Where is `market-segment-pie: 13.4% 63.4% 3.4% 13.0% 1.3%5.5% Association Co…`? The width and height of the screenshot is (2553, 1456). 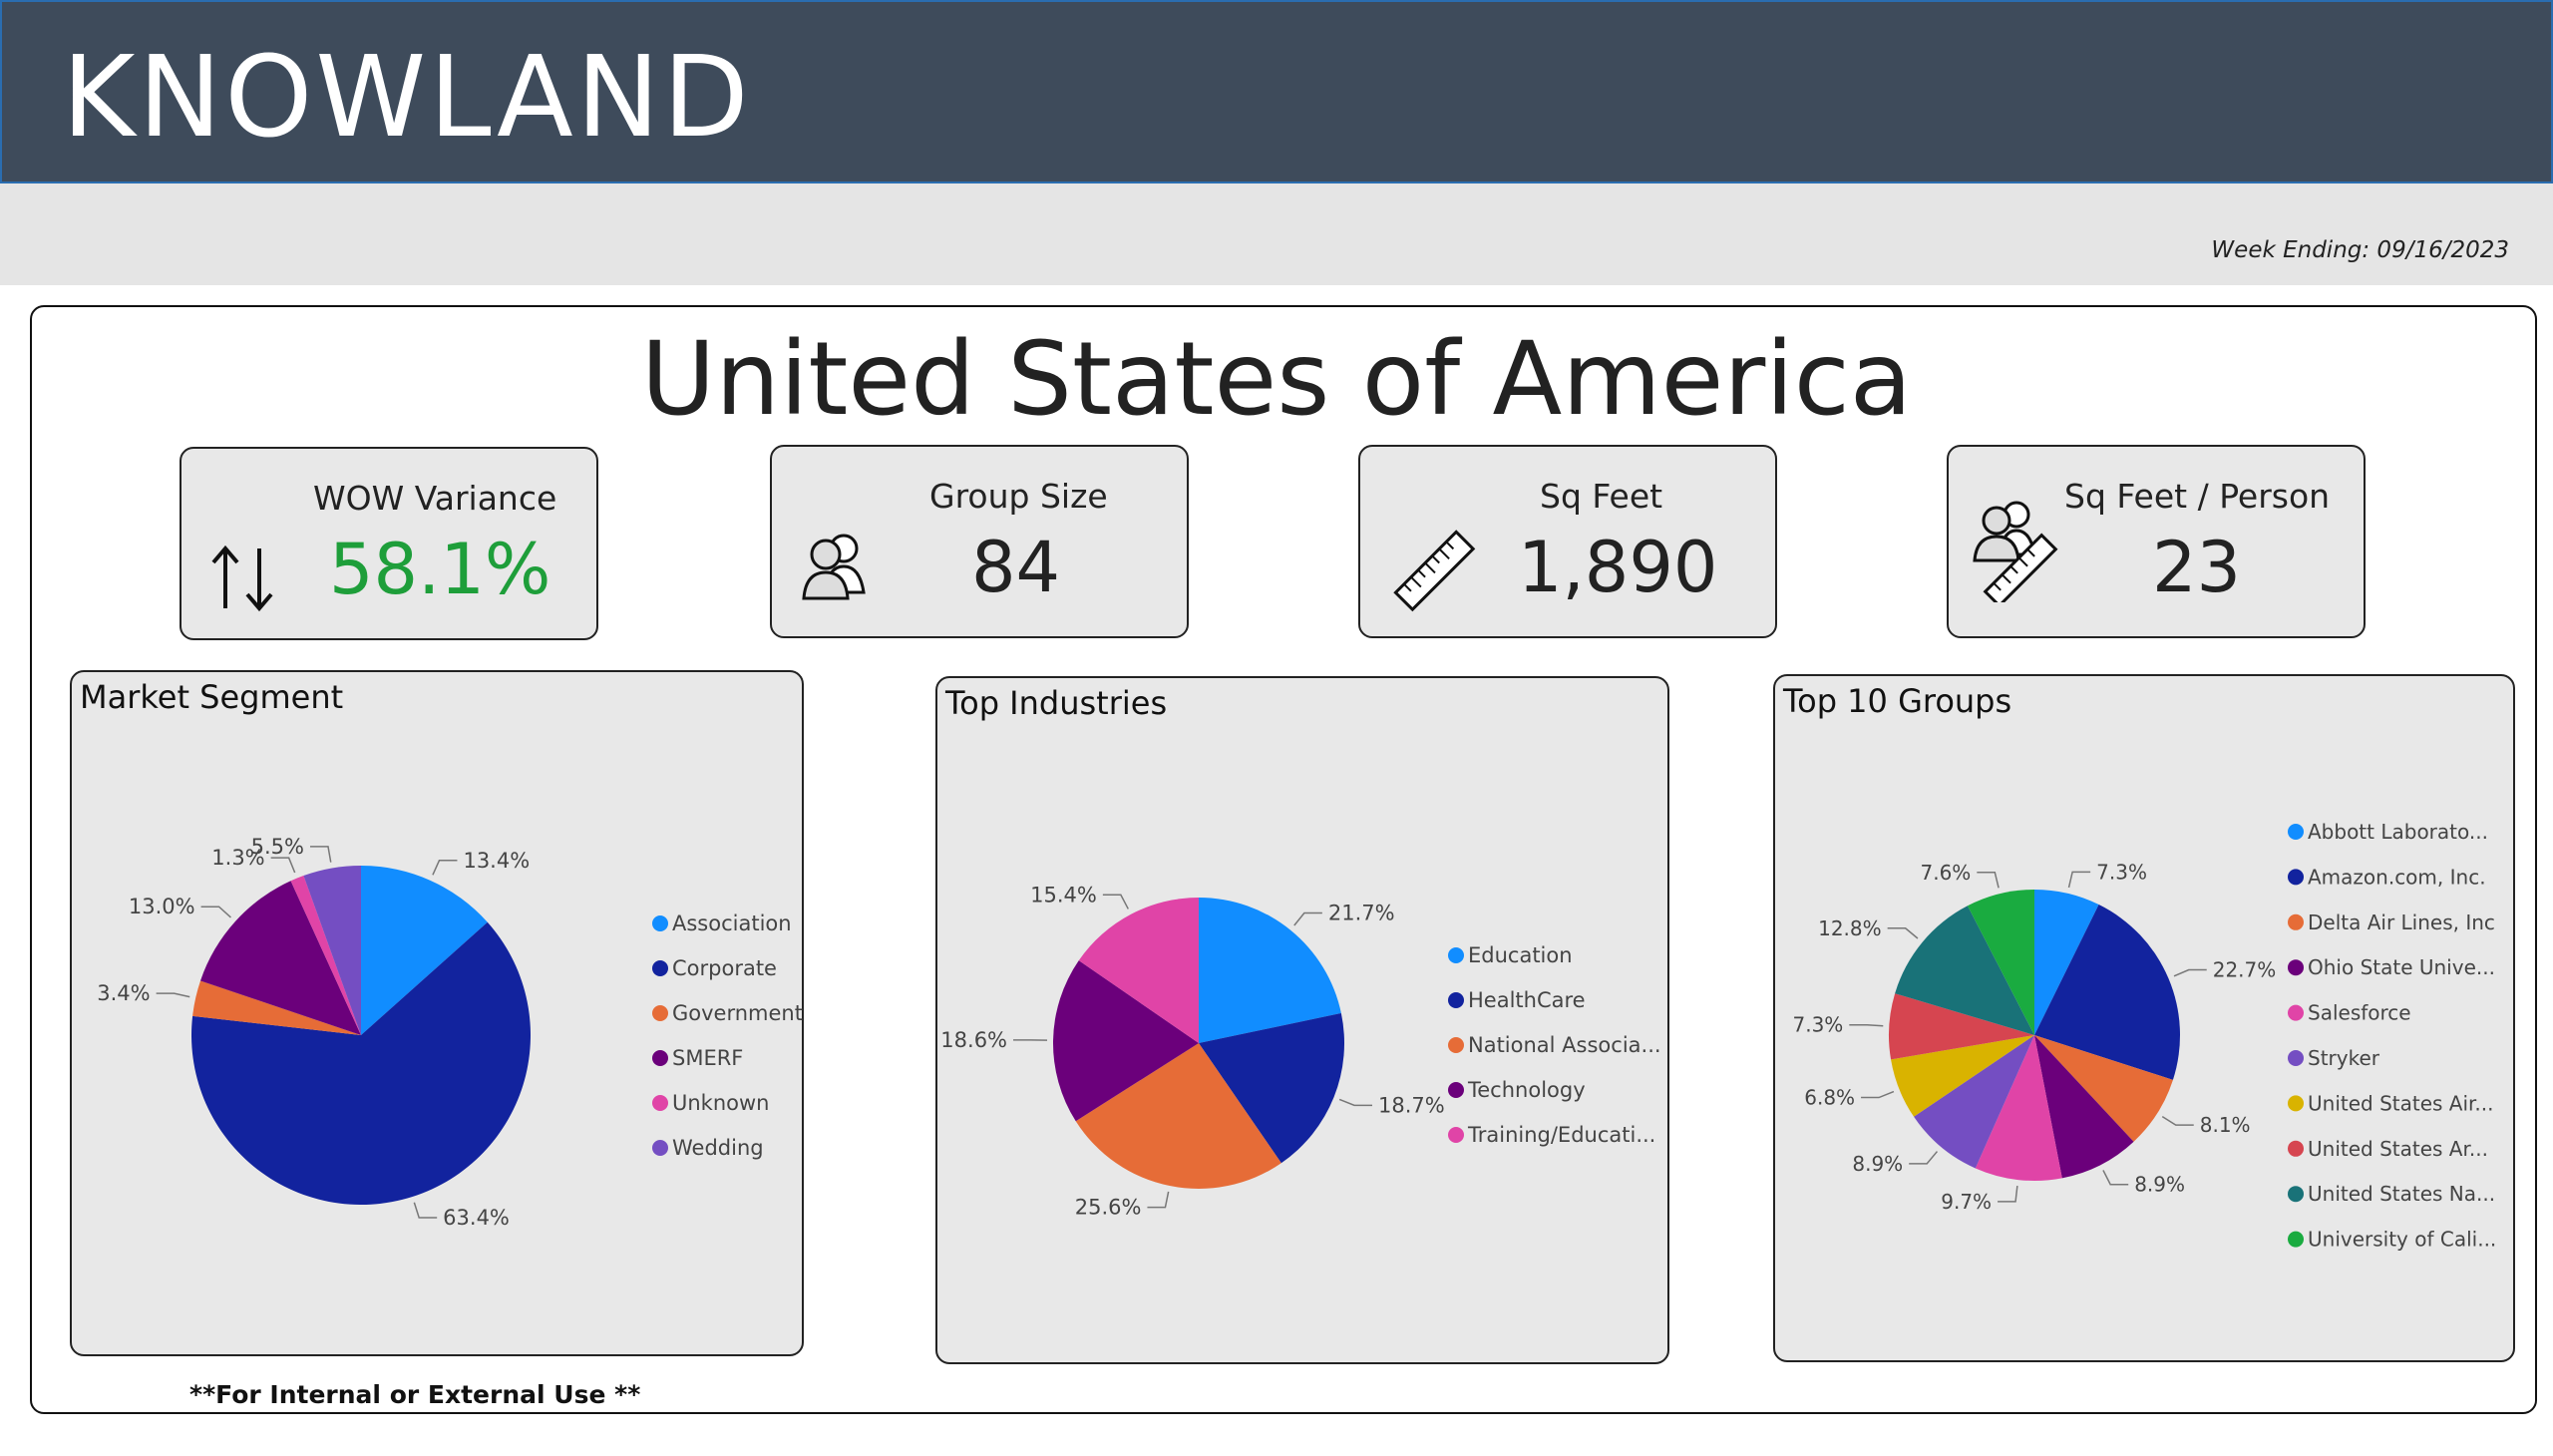
market-segment-pie: 13.4% 63.4% 3.4% 13.0% 1.3%5.5% Association Co… is located at coordinates (450, 1032).